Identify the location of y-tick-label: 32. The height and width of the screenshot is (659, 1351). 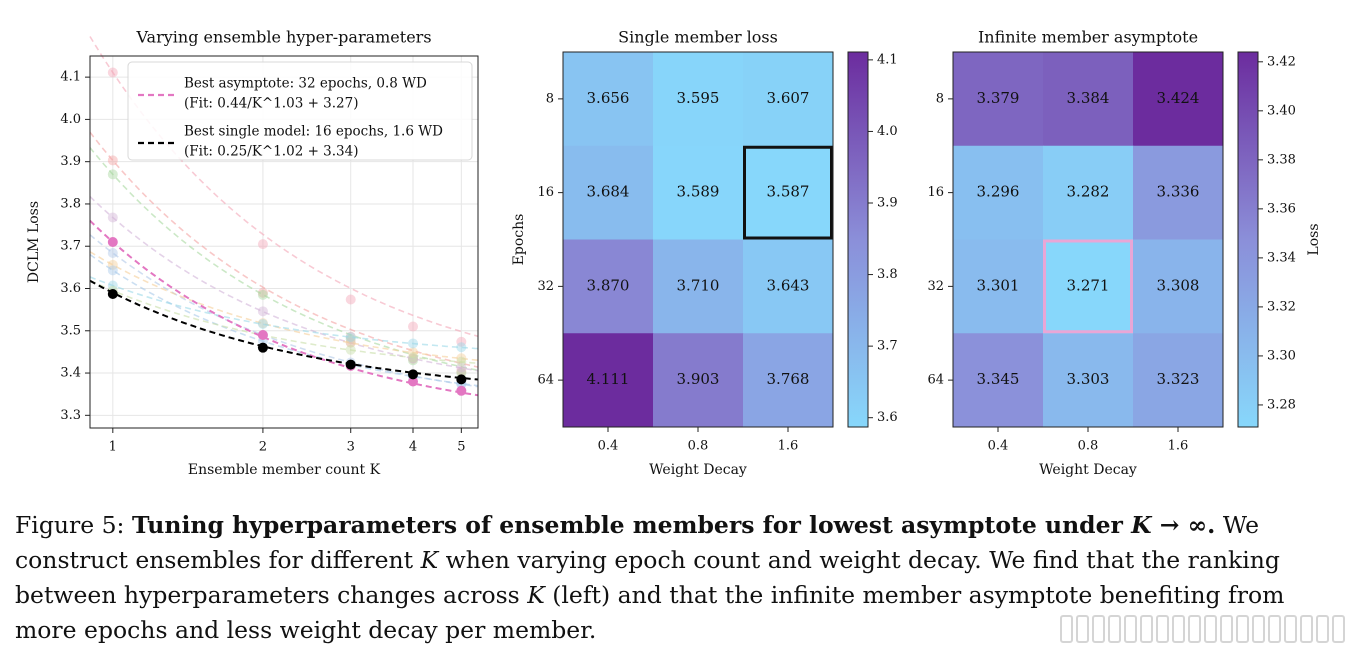
(545, 286).